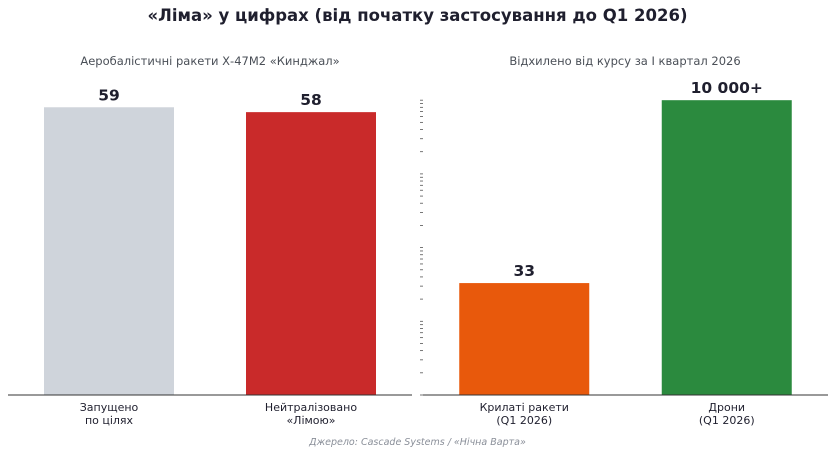  What do you see at coordinates (524, 271) in the screenshot?
I see `data-label-2-1: 33` at bounding box center [524, 271].